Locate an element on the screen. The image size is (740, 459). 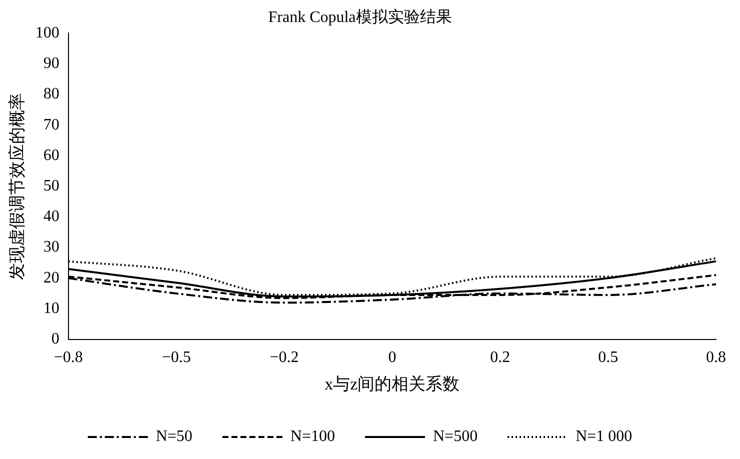
x-tick-label: −0.2 is located at coordinates (284, 357).